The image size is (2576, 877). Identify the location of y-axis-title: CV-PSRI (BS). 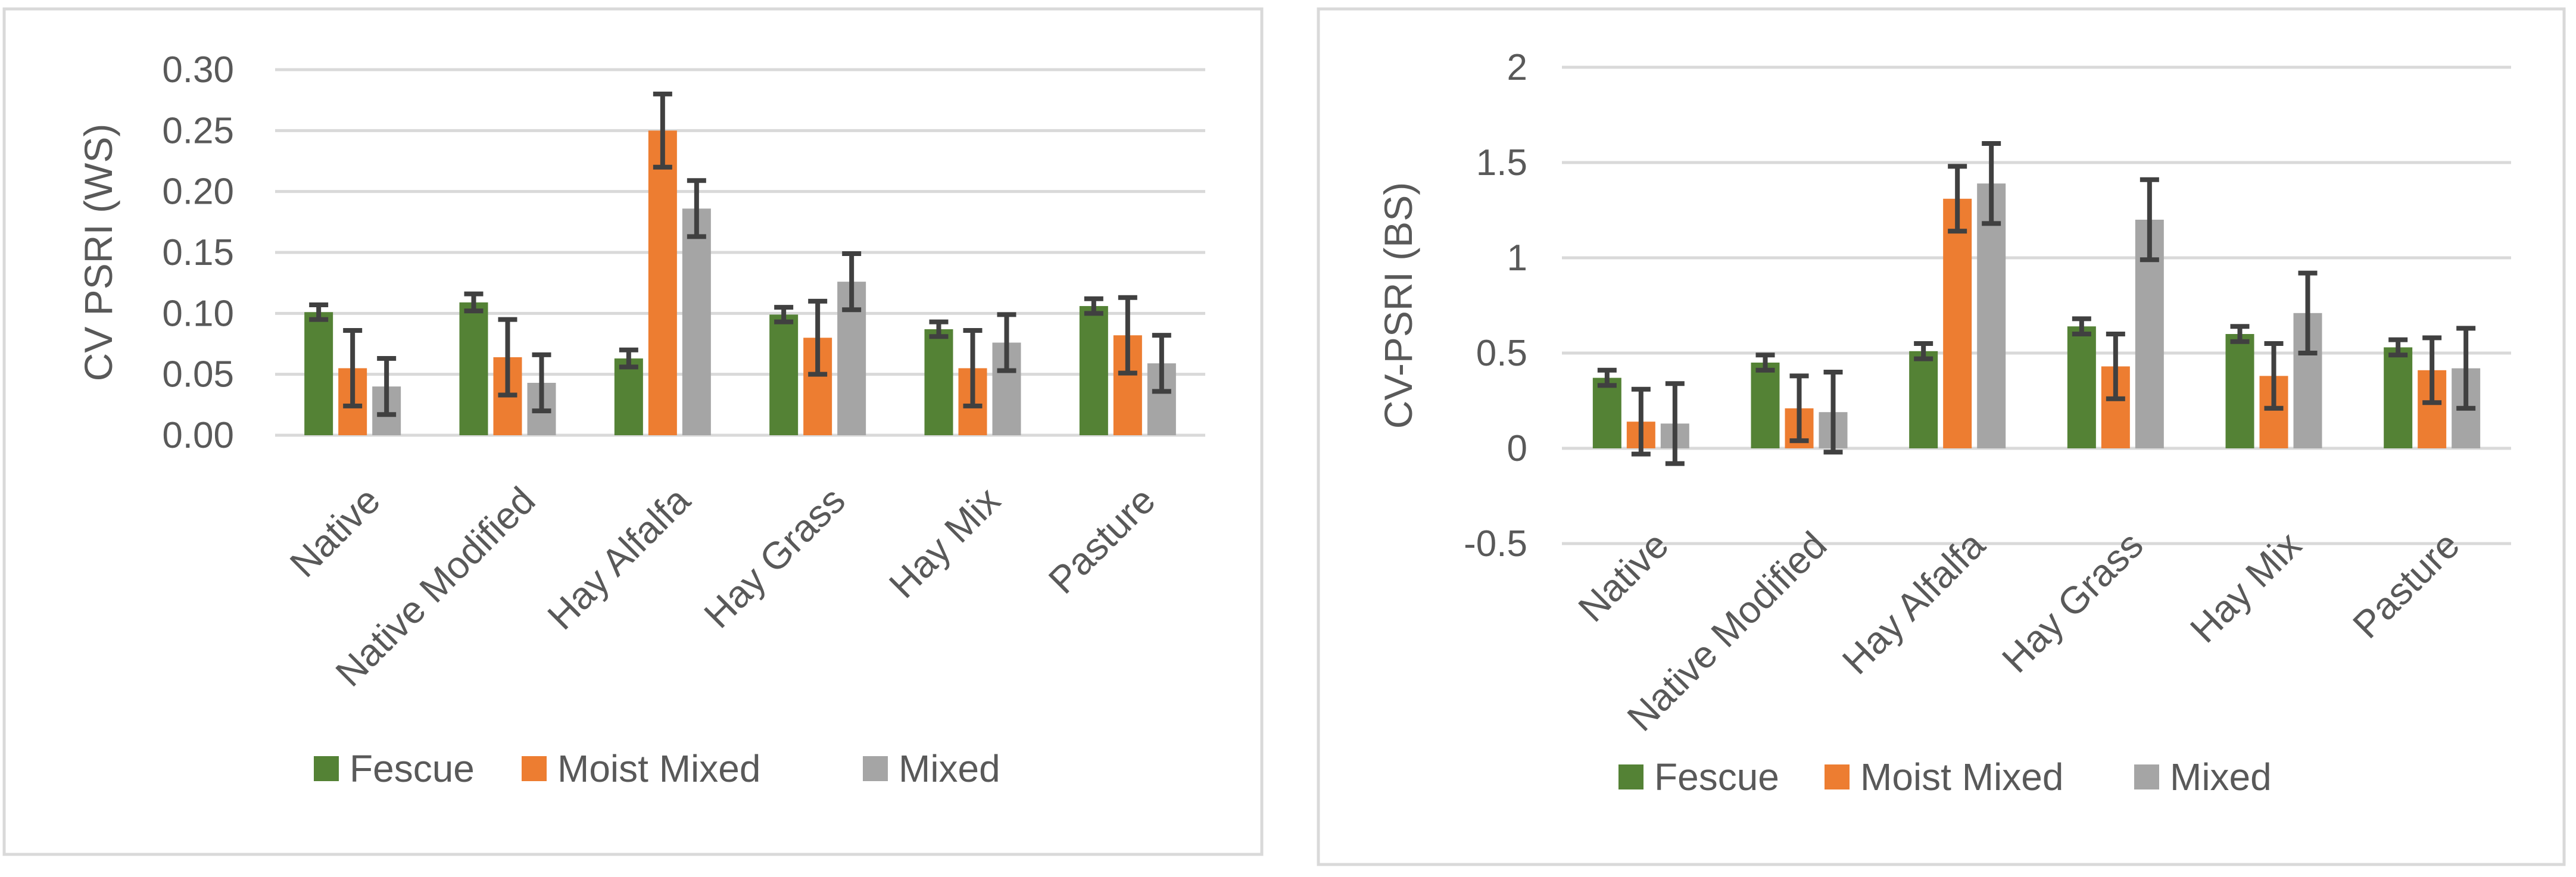
(1398, 305).